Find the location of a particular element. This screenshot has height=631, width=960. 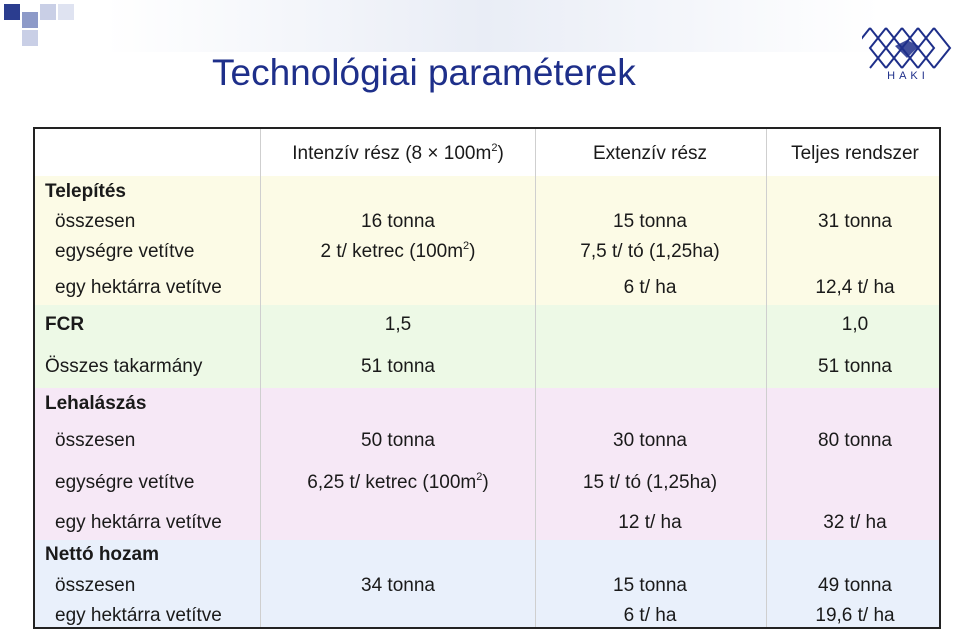

times-sign: × is located at coordinates (433, 153).